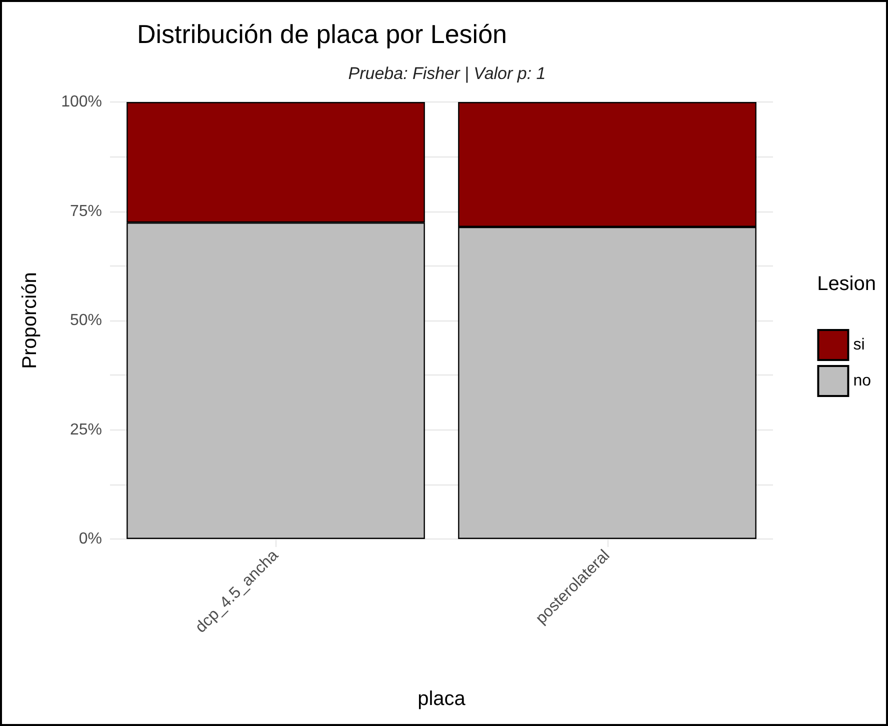 This screenshot has width=888, height=726. Describe the element at coordinates (846, 284) in the screenshot. I see `legend-title: Lesion` at that location.